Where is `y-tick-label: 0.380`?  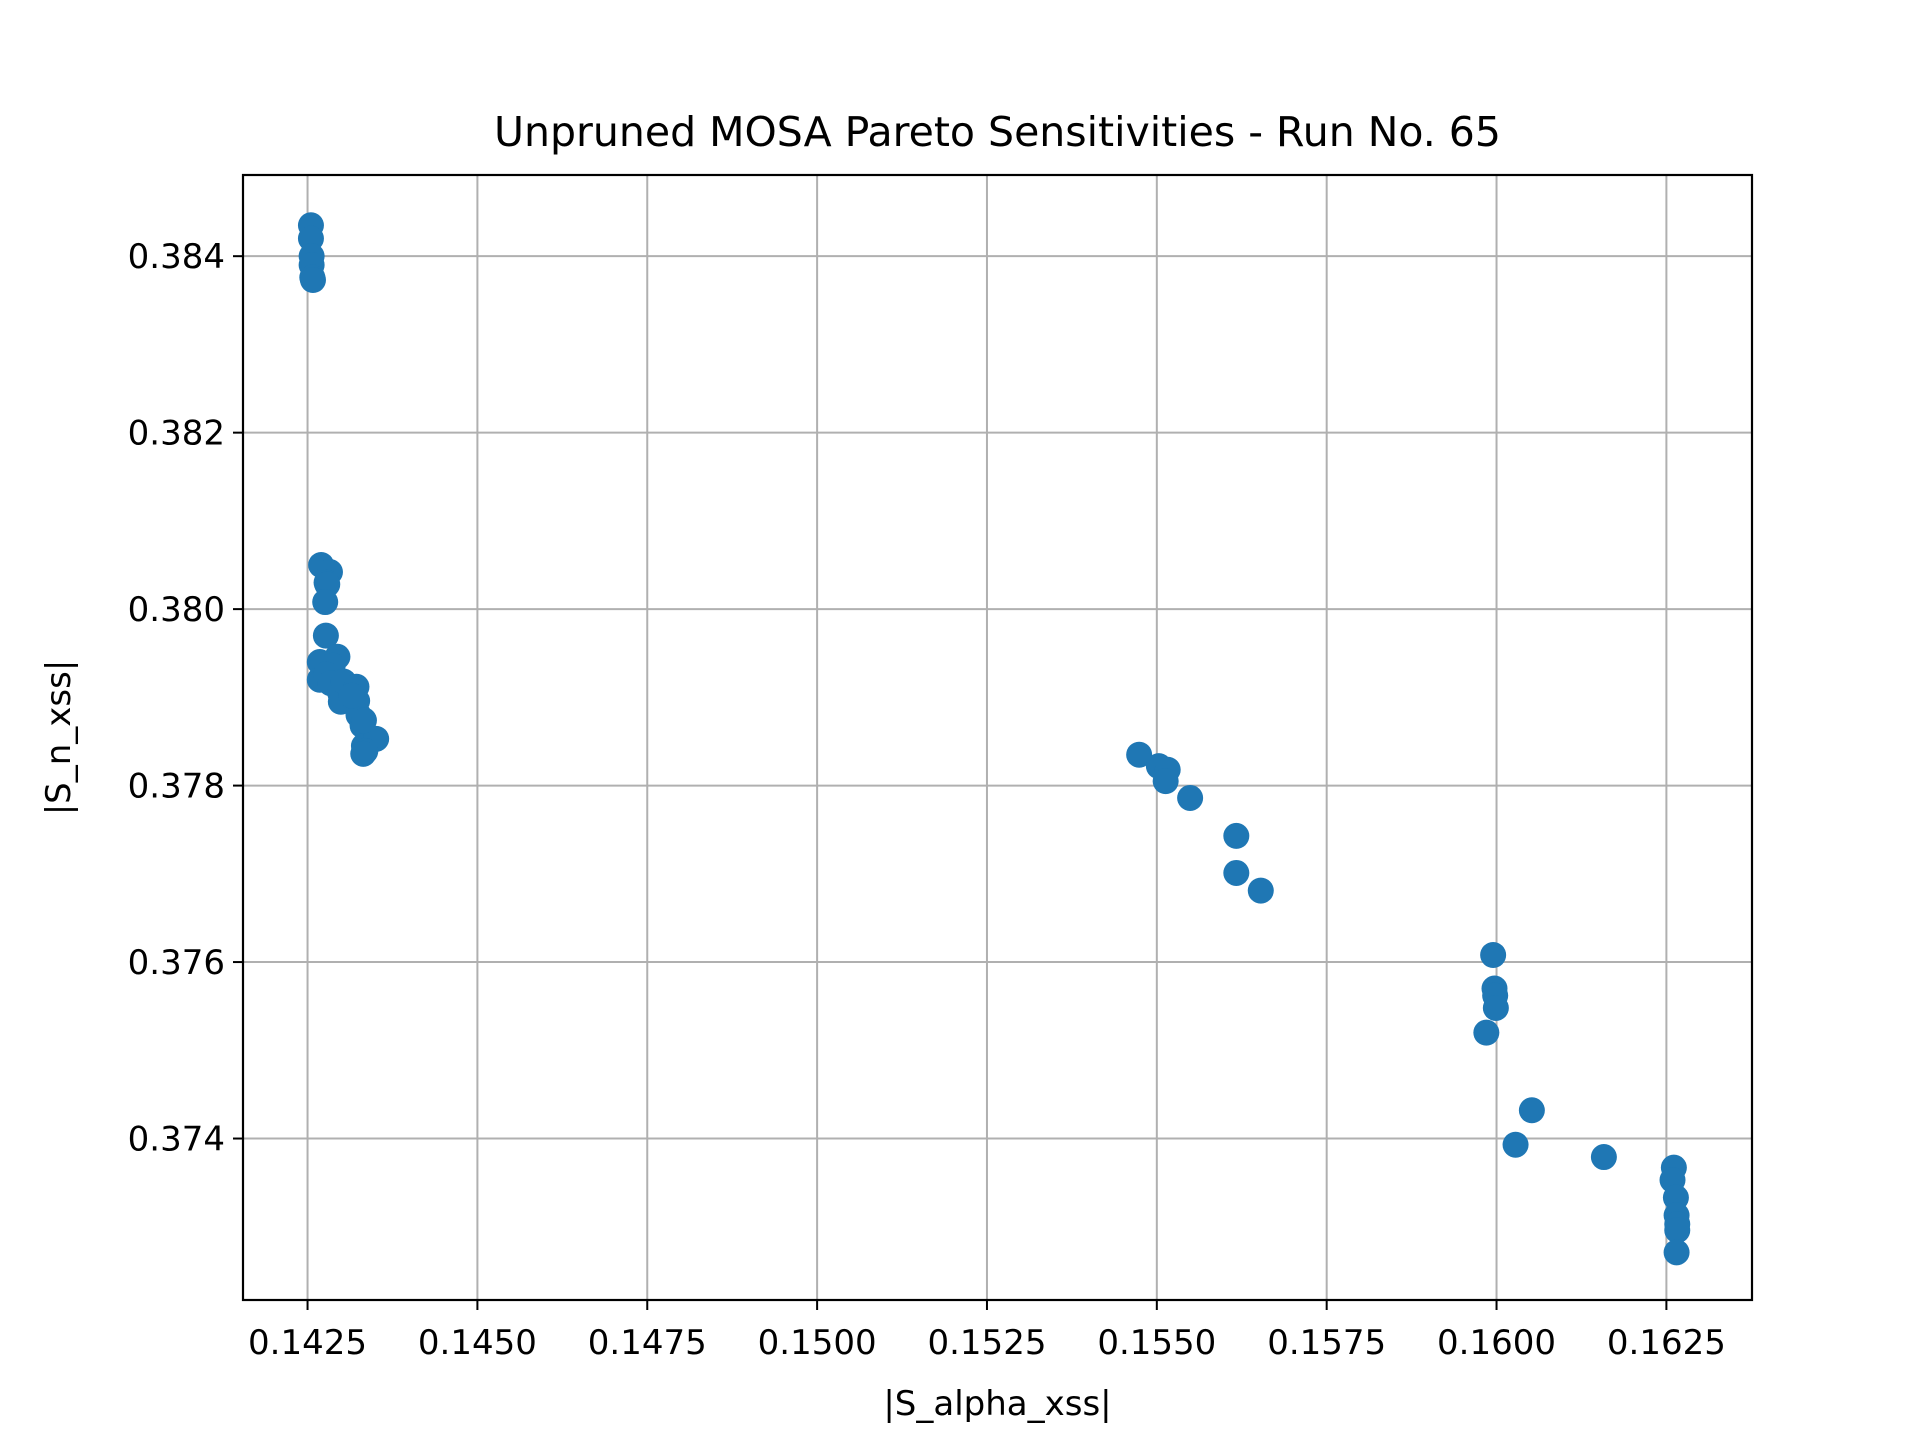
y-tick-label: 0.380 is located at coordinates (176, 610).